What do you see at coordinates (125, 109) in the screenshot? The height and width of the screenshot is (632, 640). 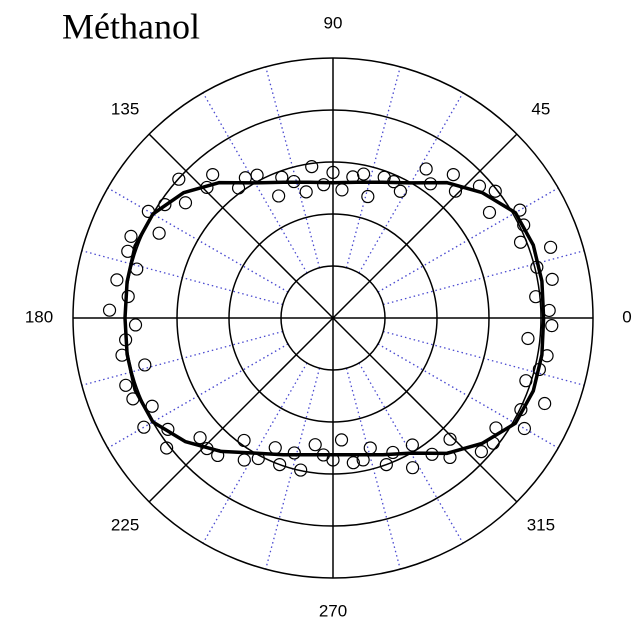 I see `angle-label: 135` at bounding box center [125, 109].